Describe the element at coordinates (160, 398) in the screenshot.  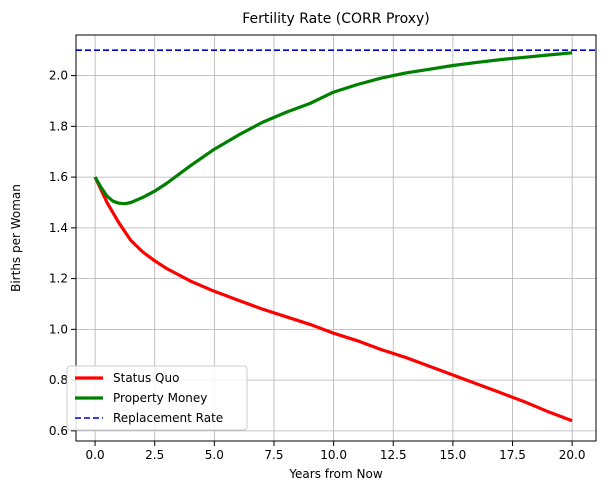
I see `legend-label-property-money: Property Money` at that location.